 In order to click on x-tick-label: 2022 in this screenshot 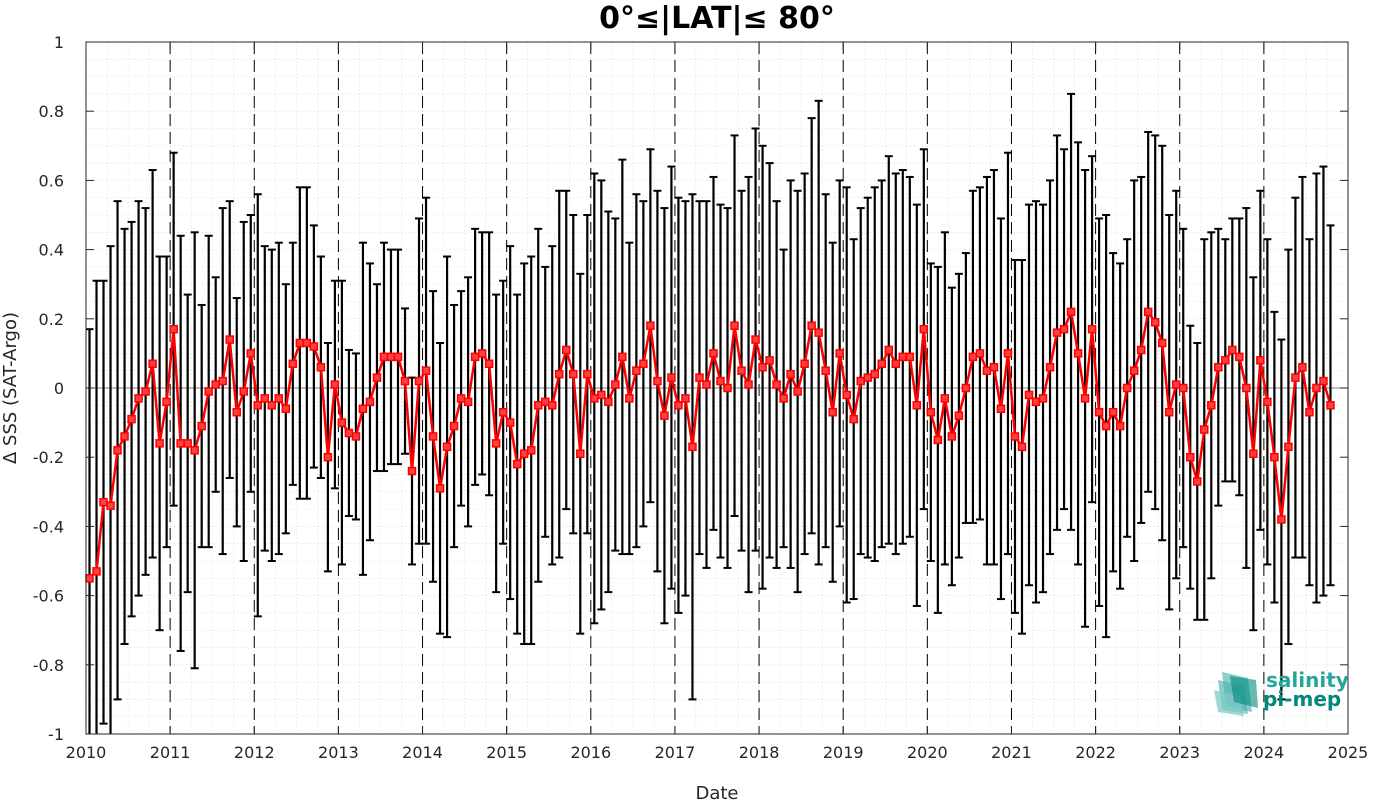, I will do `click(1095, 752)`.